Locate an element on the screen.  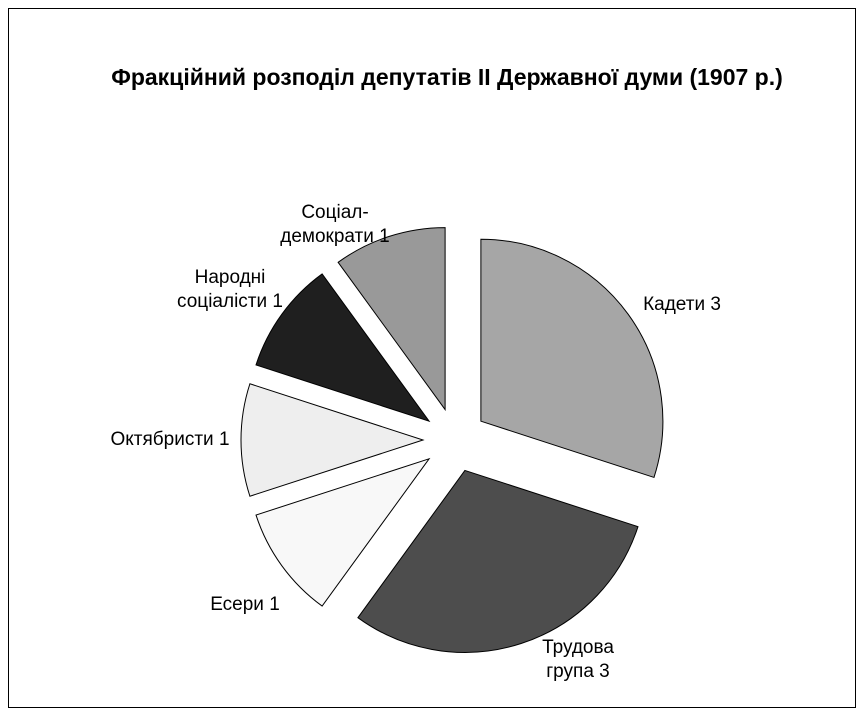
slice-label: Соціал-демократи 1 is located at coordinates (335, 225).